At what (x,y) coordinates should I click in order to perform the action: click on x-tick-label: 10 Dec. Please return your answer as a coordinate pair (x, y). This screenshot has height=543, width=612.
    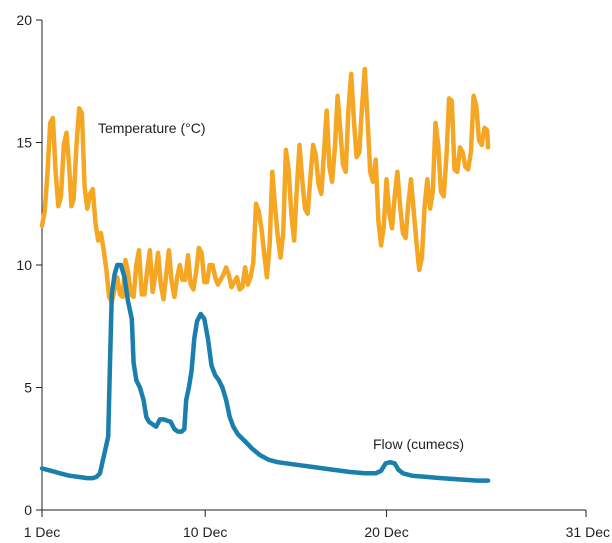
    Looking at the image, I should click on (205, 532).